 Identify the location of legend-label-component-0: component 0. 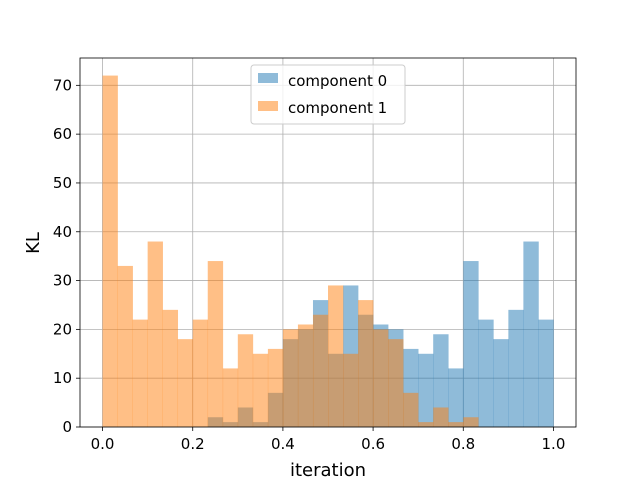
(337, 81).